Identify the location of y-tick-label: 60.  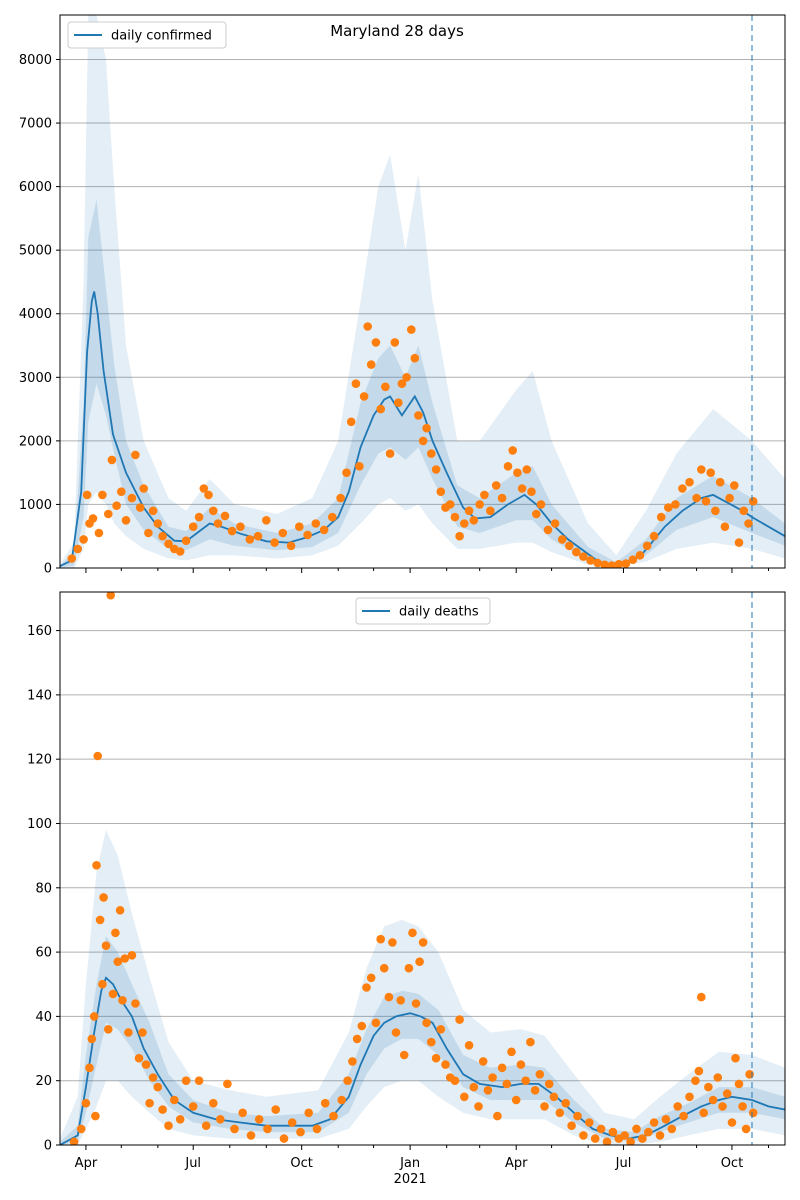
(43, 953).